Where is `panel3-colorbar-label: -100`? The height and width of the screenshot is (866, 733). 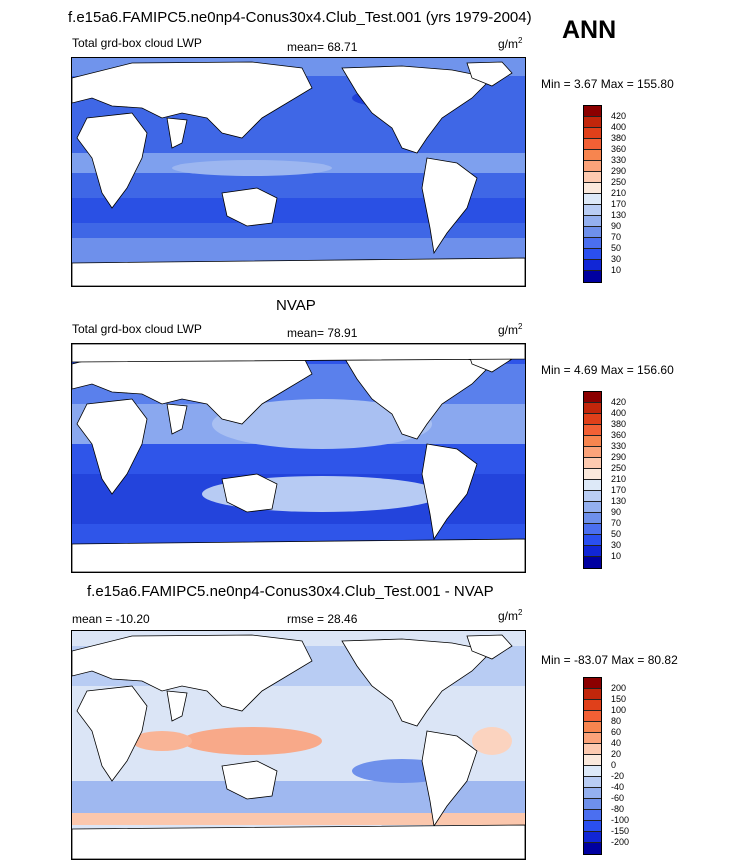
panel3-colorbar-label: -100 is located at coordinates (620, 820).